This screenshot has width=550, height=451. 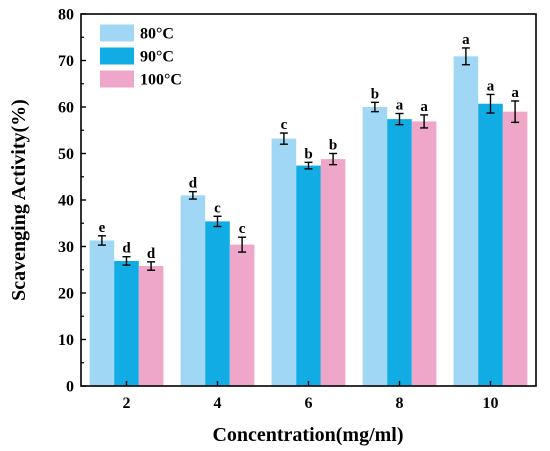 What do you see at coordinates (102, 228) in the screenshot?
I see `significance-letter: e` at bounding box center [102, 228].